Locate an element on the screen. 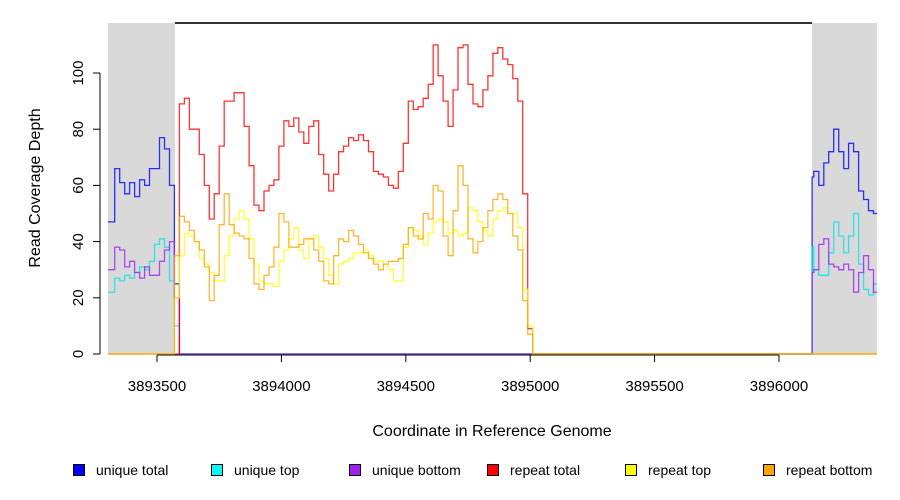 Image resolution: width=900 pixels, height=500 pixels. legend-item-unique-top: unique top is located at coordinates (255, 470).